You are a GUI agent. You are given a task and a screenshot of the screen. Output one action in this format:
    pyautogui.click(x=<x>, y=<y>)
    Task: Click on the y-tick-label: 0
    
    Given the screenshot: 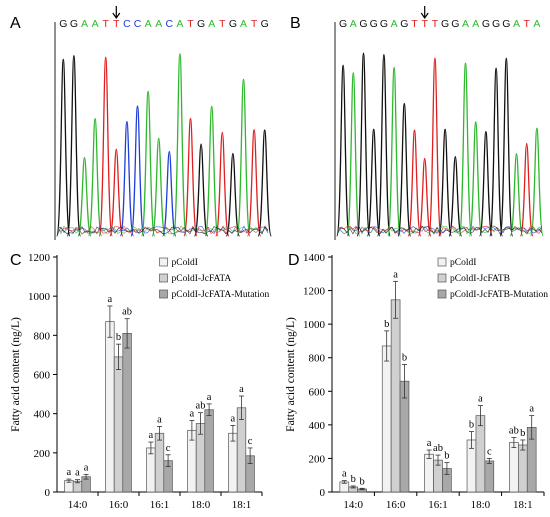 What is the action you would take?
    pyautogui.click(x=48, y=493)
    